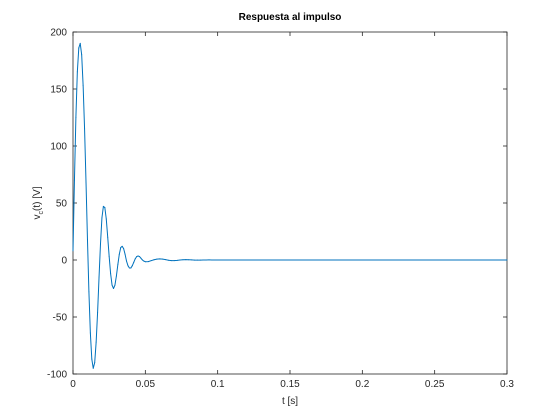 Image resolution: width=560 pixels, height=420 pixels. Describe the element at coordinates (57, 375) in the screenshot. I see `y-tick-label: -100` at that location.